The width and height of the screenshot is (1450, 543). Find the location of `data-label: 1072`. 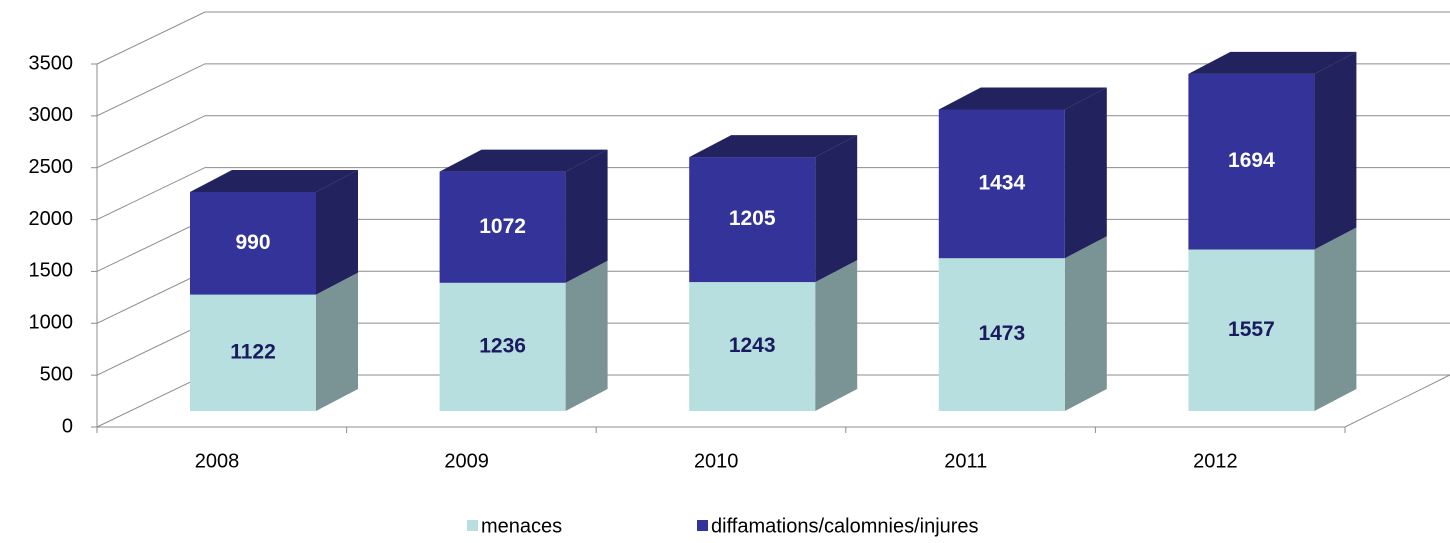

data-label: 1072 is located at coordinates (502, 226).